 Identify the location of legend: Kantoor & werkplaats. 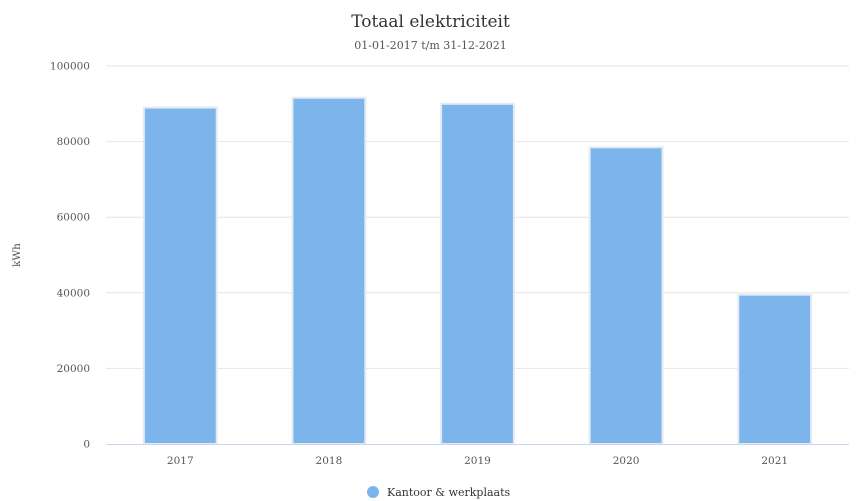
(439, 492).